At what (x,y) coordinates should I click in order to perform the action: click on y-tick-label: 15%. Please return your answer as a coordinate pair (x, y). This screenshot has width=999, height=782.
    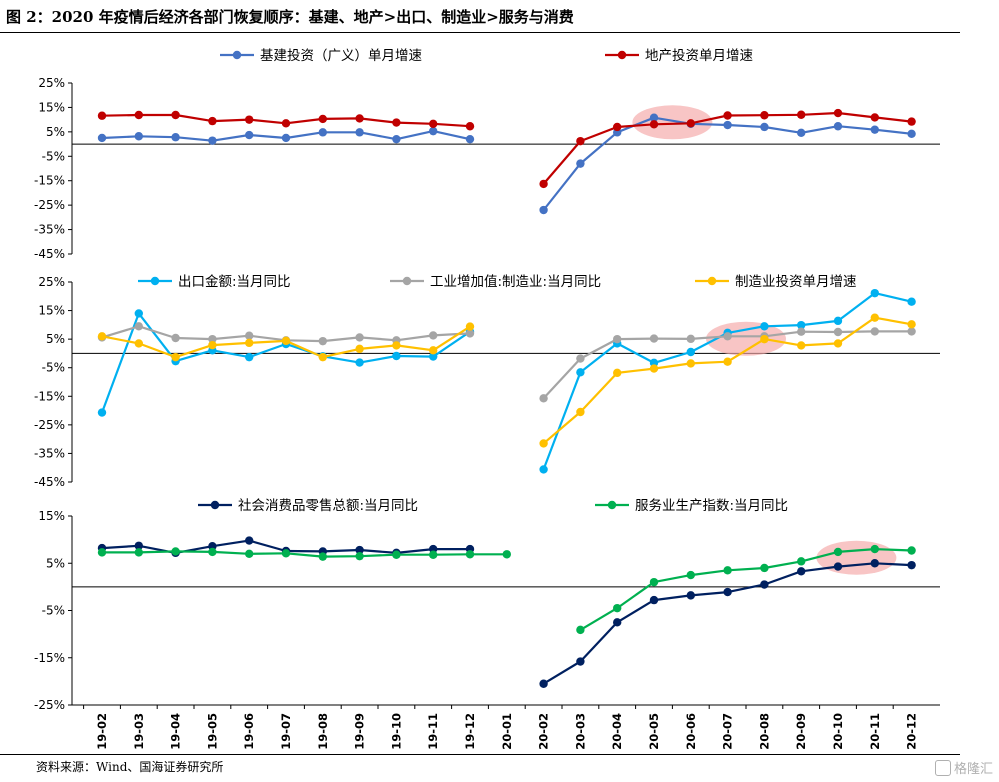
    Looking at the image, I should click on (51, 311).